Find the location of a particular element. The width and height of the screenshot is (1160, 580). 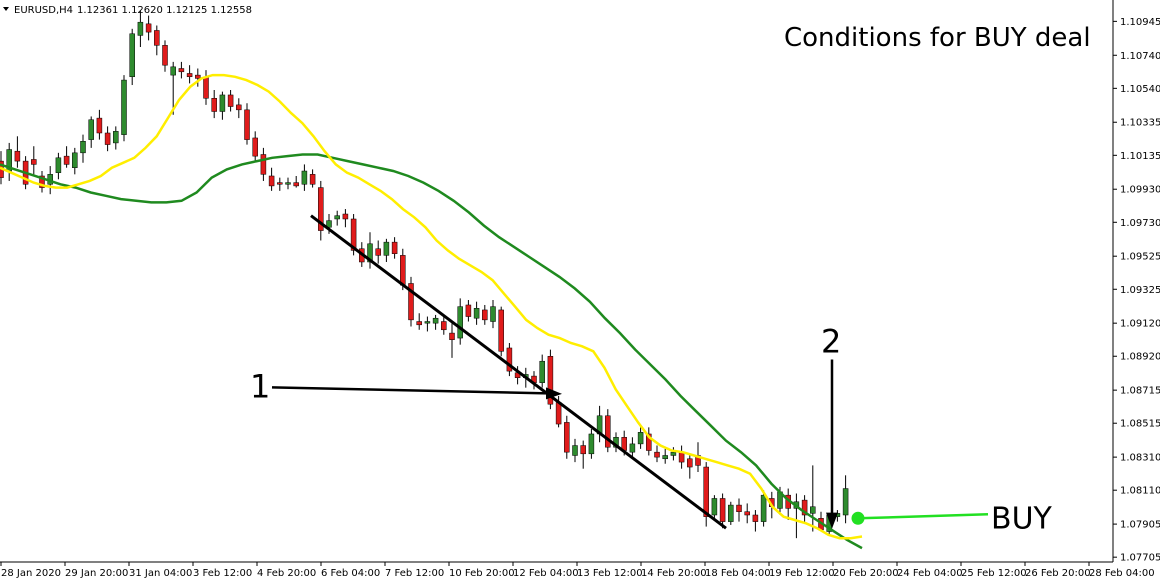

price-tick-label: 1.09730 is located at coordinates (1140, 223).